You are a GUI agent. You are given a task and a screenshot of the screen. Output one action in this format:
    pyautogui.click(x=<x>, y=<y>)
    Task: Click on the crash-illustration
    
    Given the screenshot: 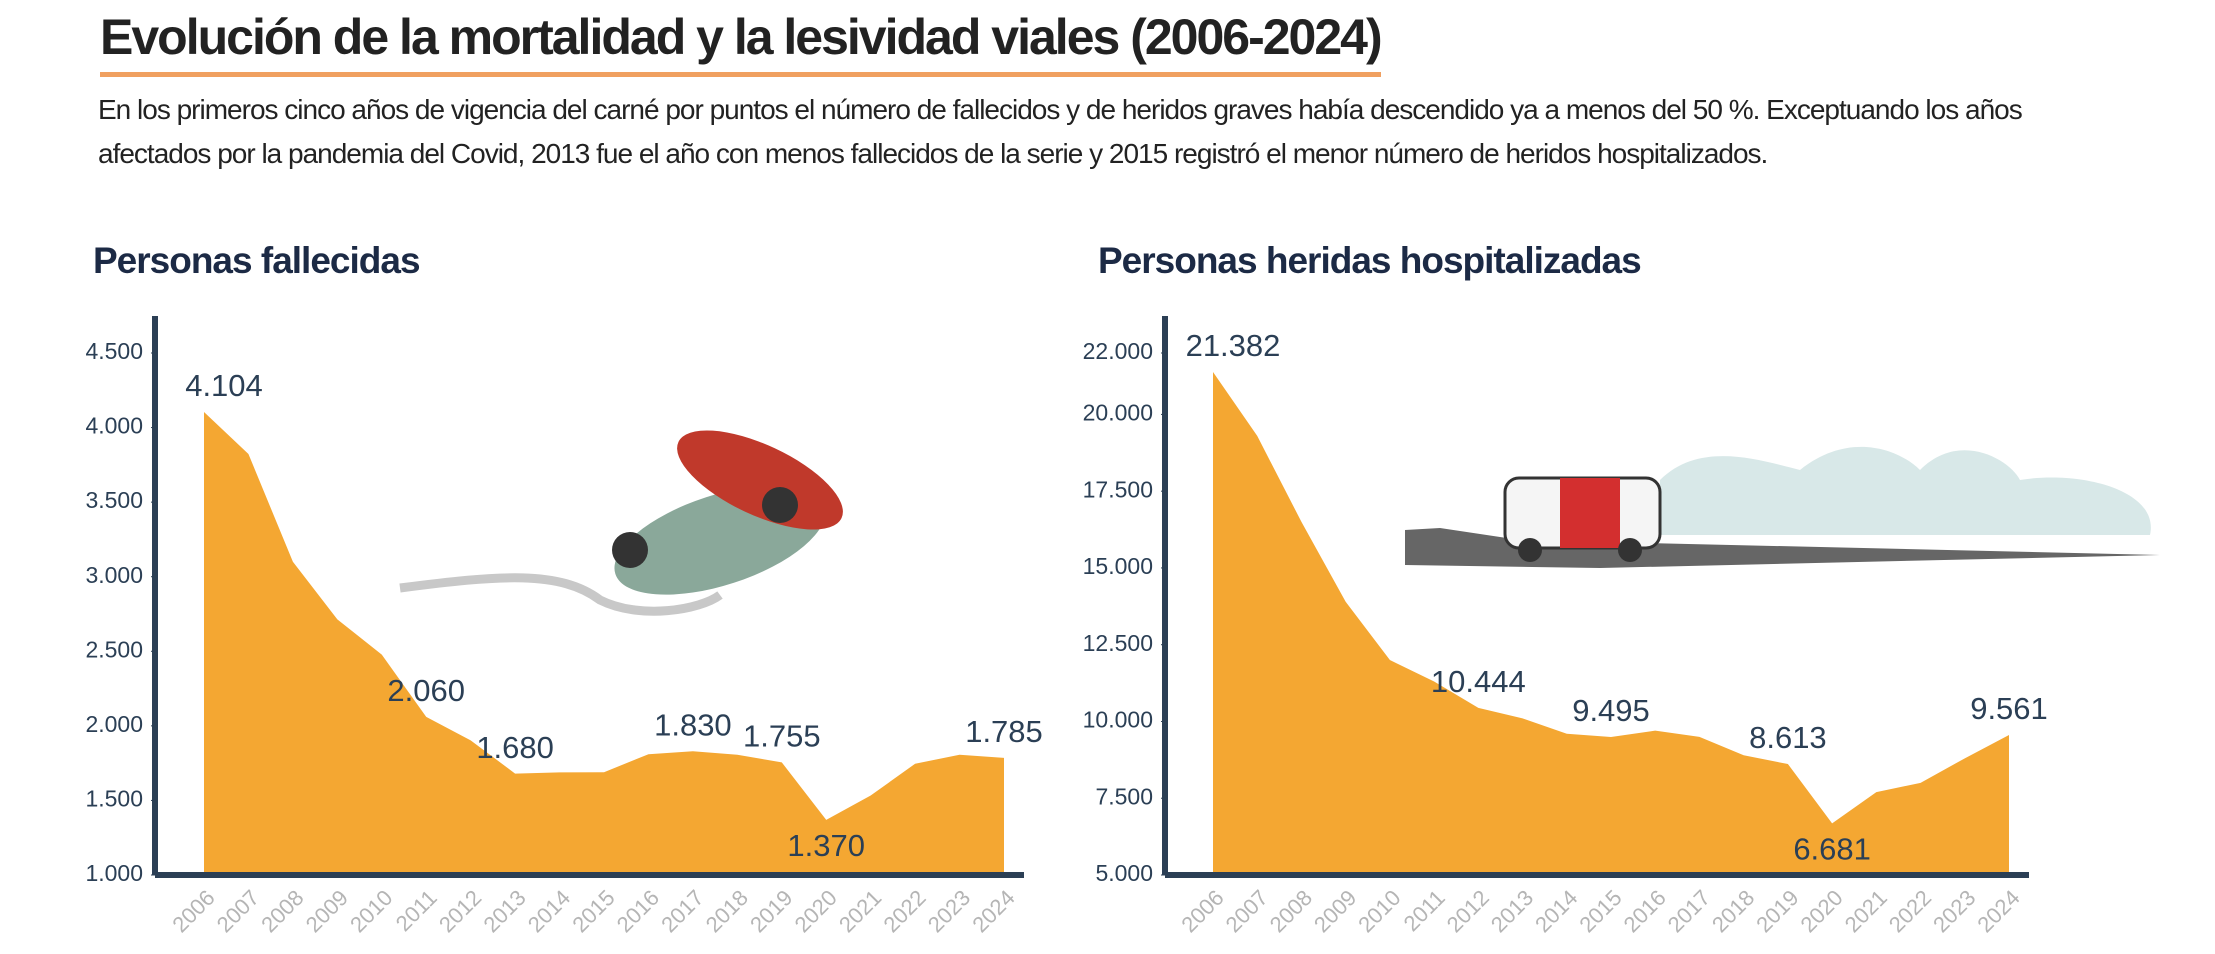 What is the action you would take?
    pyautogui.click(x=621, y=523)
    